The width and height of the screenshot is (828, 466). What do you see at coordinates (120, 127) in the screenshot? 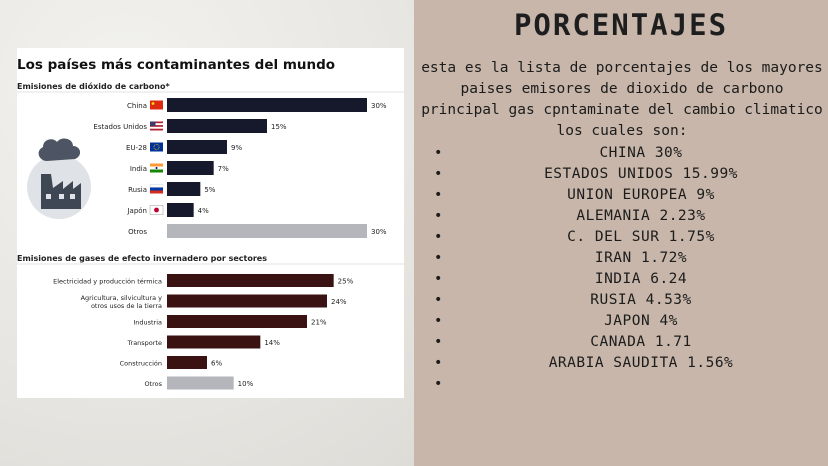
I see `bar-category-label: Estados Unidos` at bounding box center [120, 127].